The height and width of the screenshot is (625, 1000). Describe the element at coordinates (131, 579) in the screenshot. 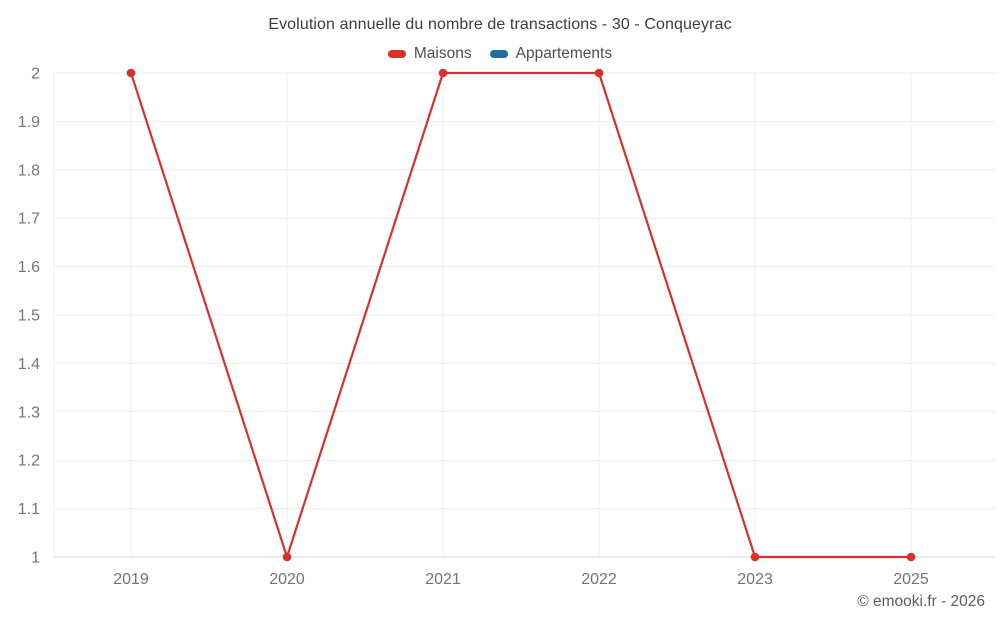

I see `x-tick-label: 2019` at that location.